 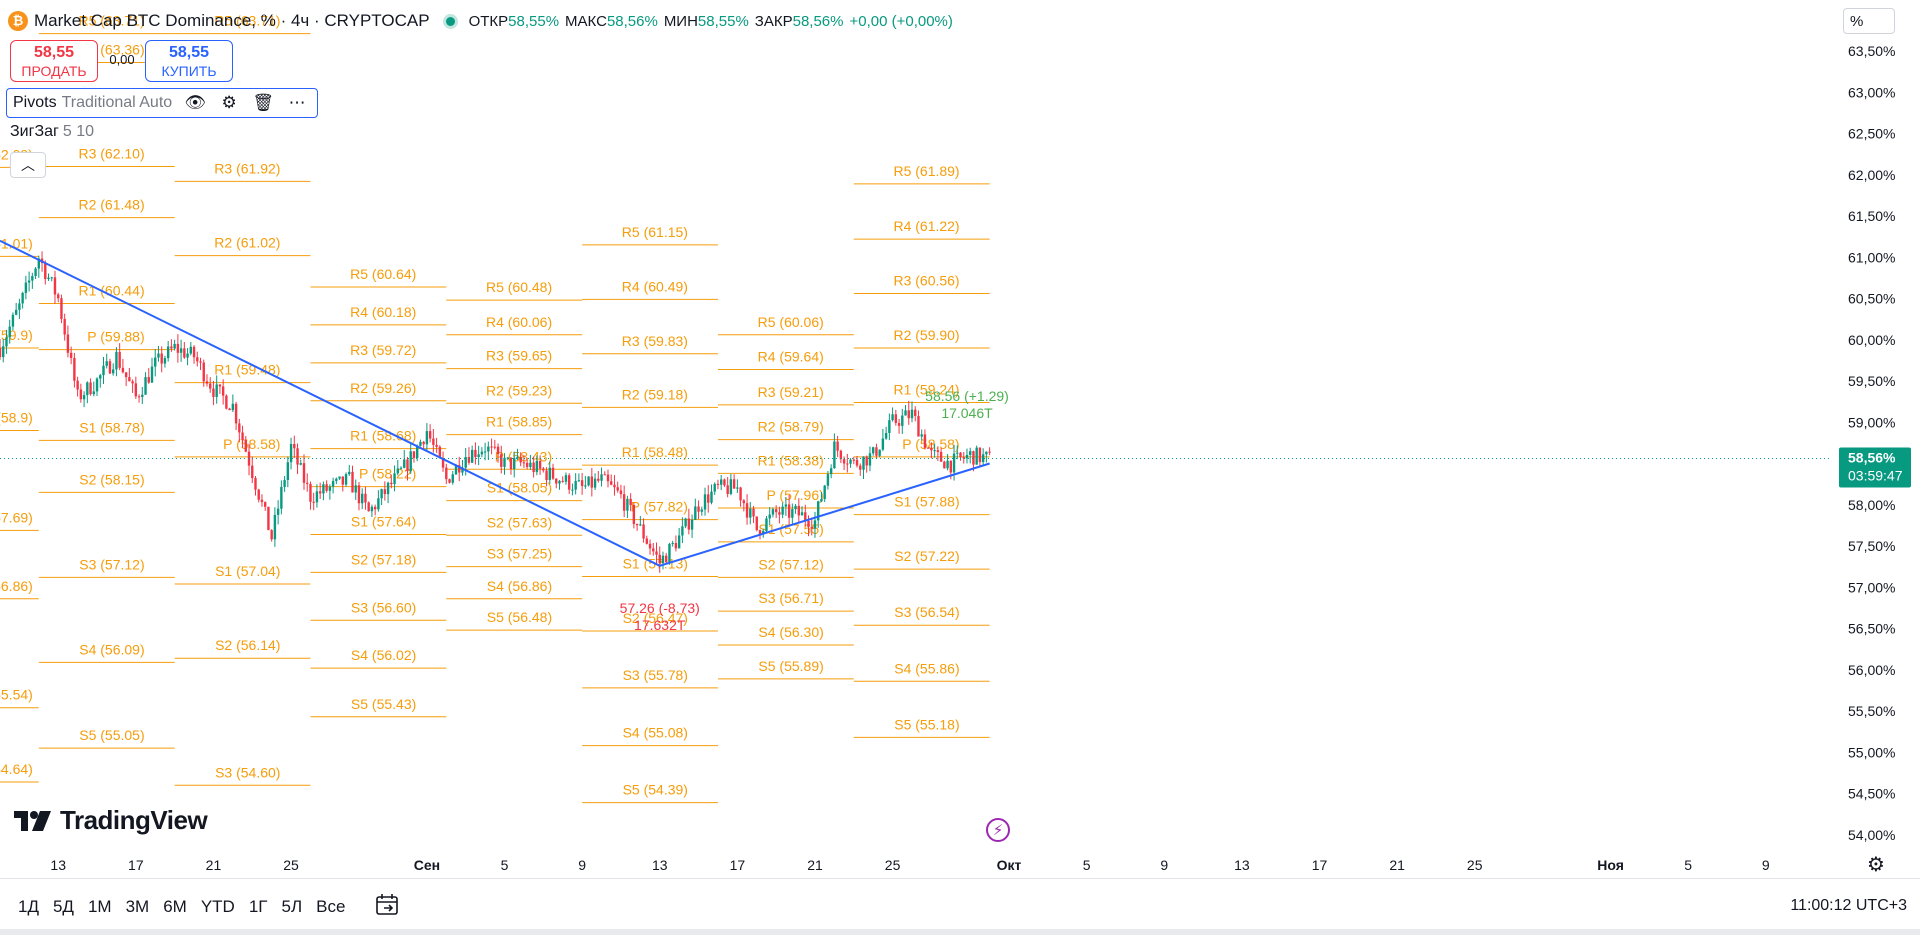 I want to click on time-tick-label-1: 17, so click(x=136, y=865).